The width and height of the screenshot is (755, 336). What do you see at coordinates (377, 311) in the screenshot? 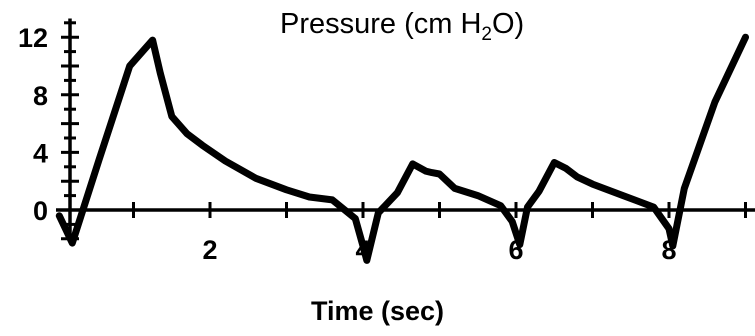
I see `x-axis-label: Time (sec)` at bounding box center [377, 311].